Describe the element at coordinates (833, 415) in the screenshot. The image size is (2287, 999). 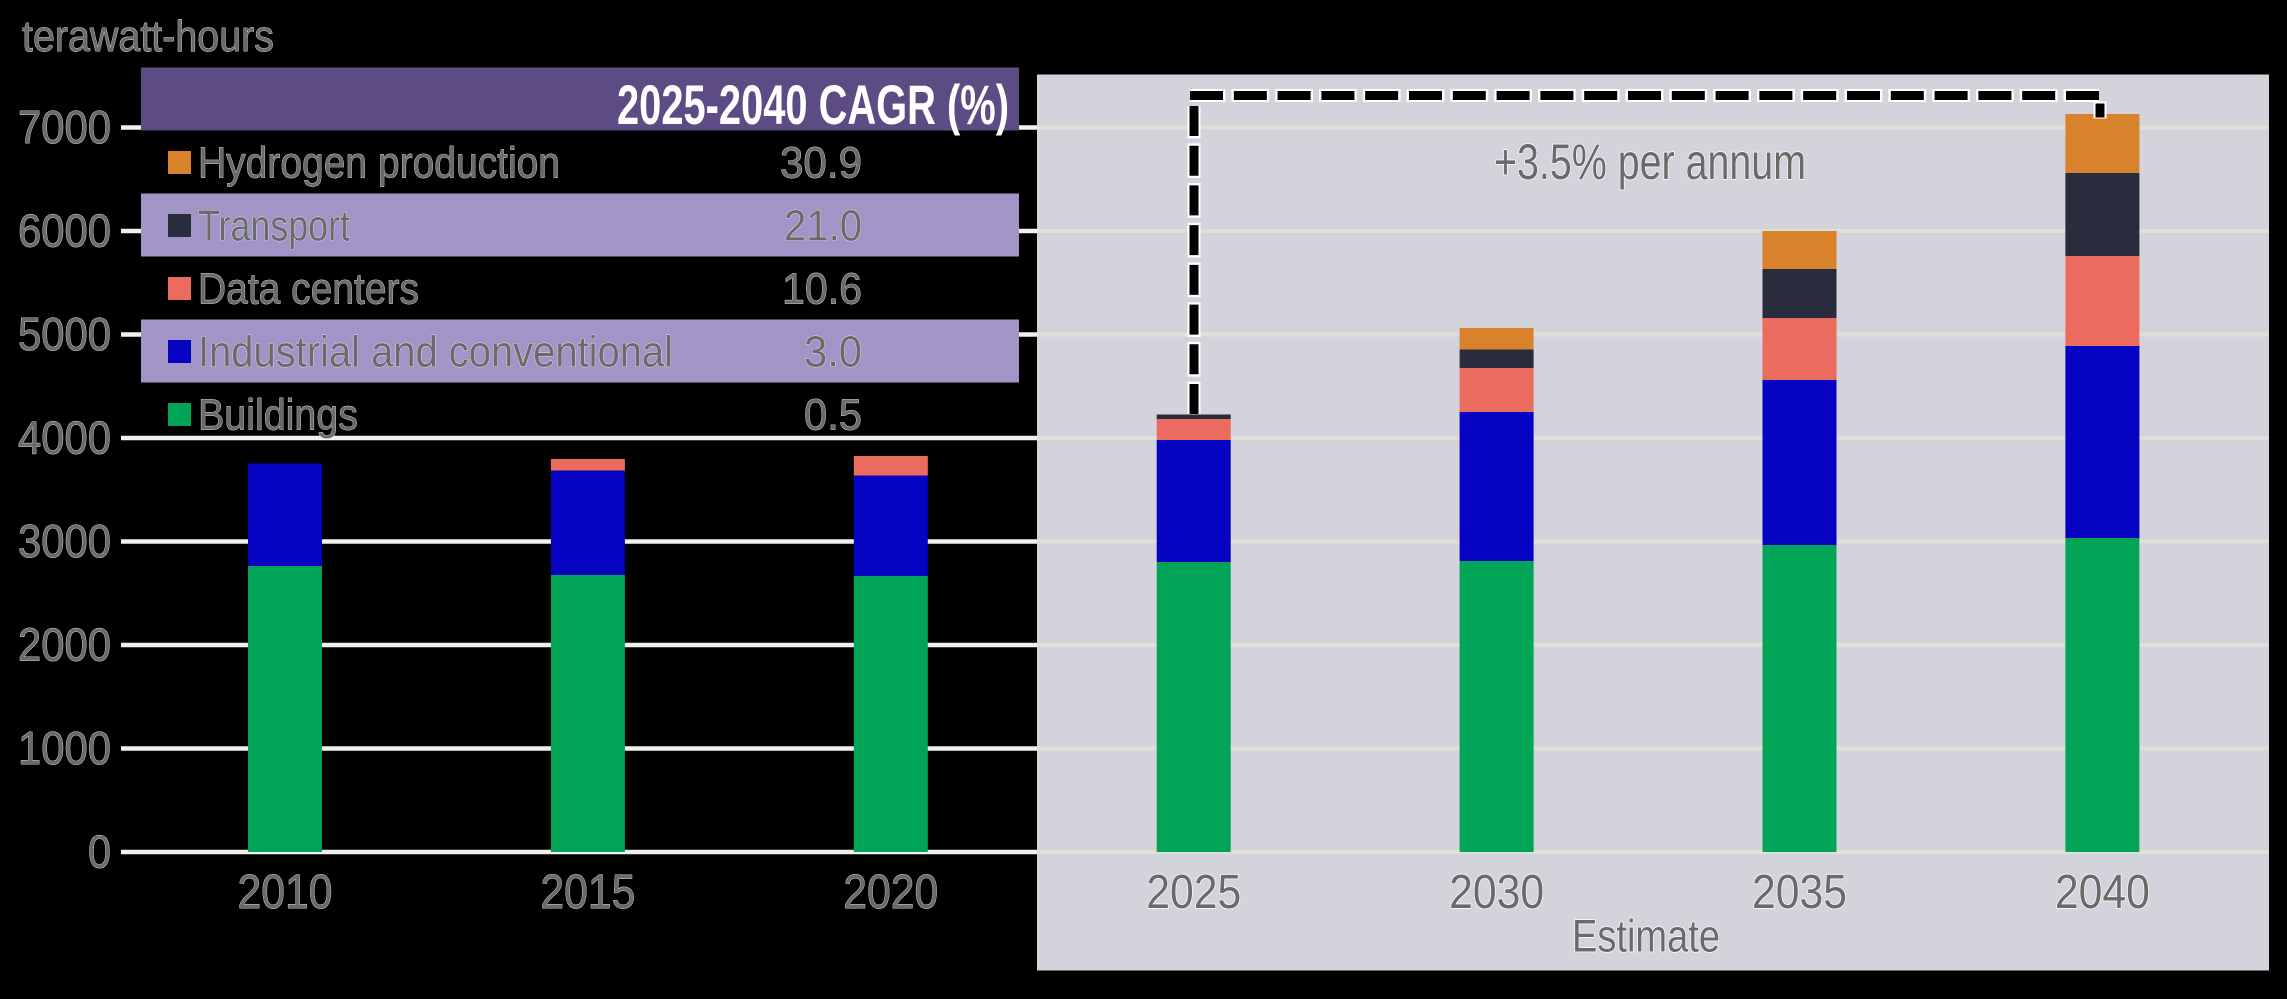
I see `svg-text: 0.5` at that location.